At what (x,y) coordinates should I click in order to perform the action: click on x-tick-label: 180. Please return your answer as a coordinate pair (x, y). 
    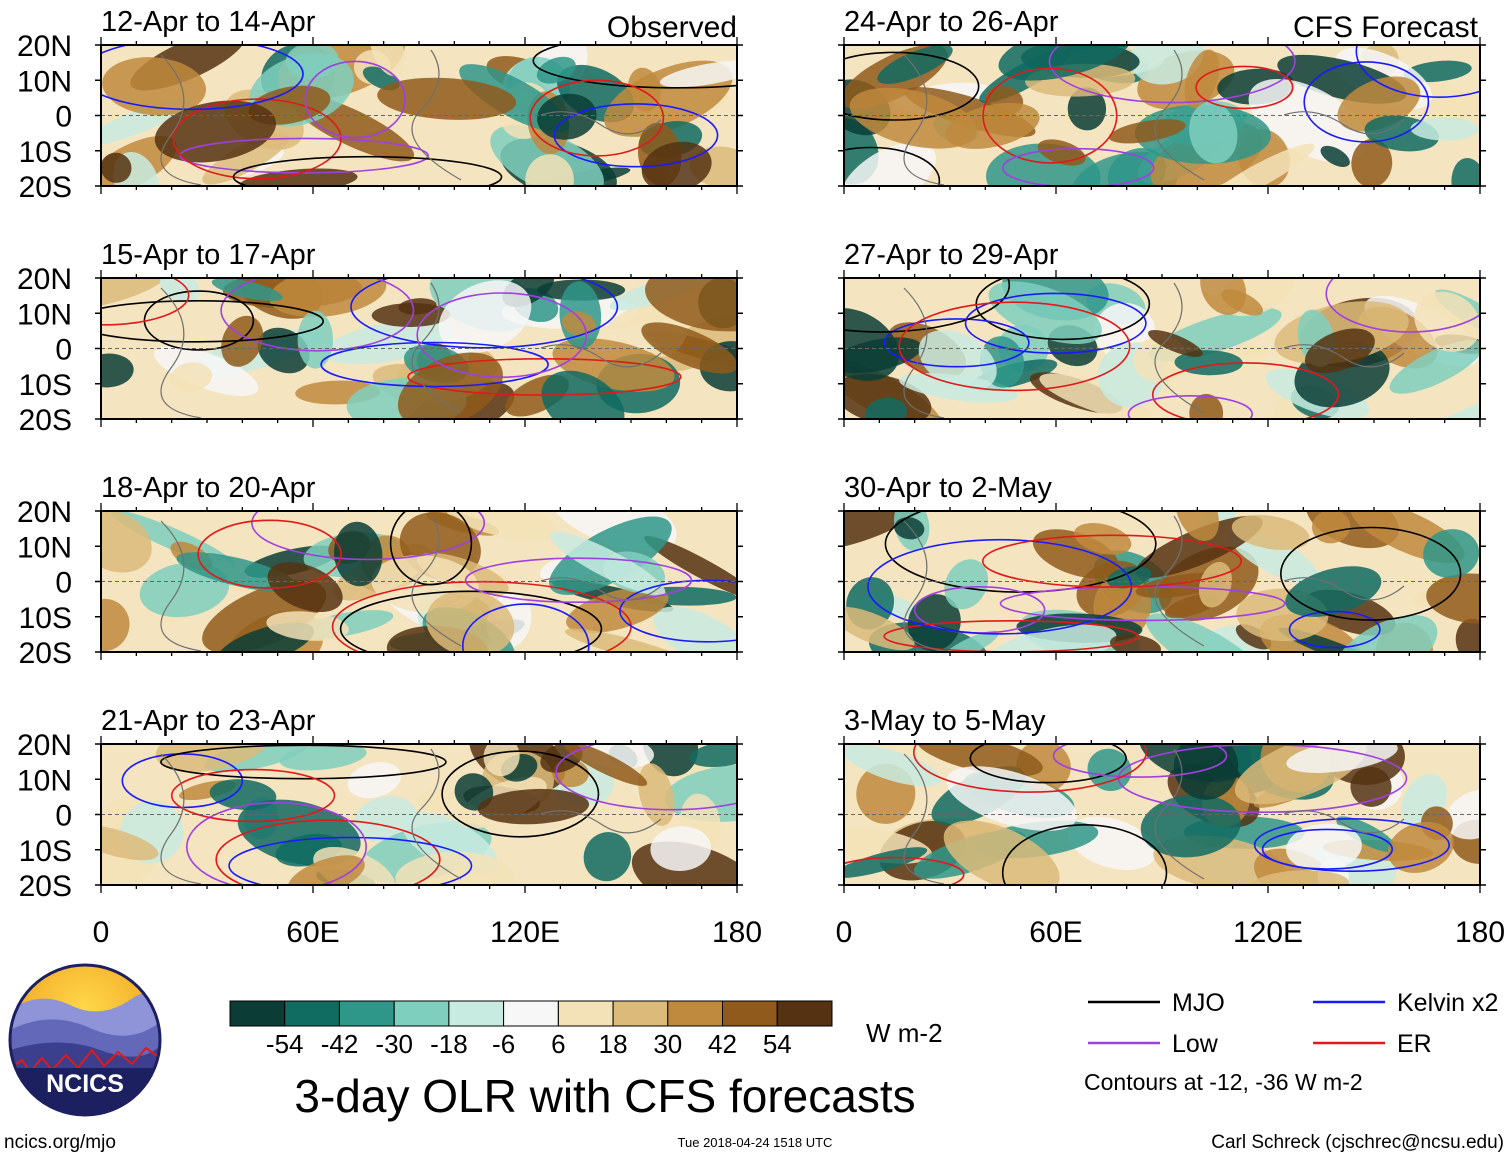
    Looking at the image, I should click on (1480, 932).